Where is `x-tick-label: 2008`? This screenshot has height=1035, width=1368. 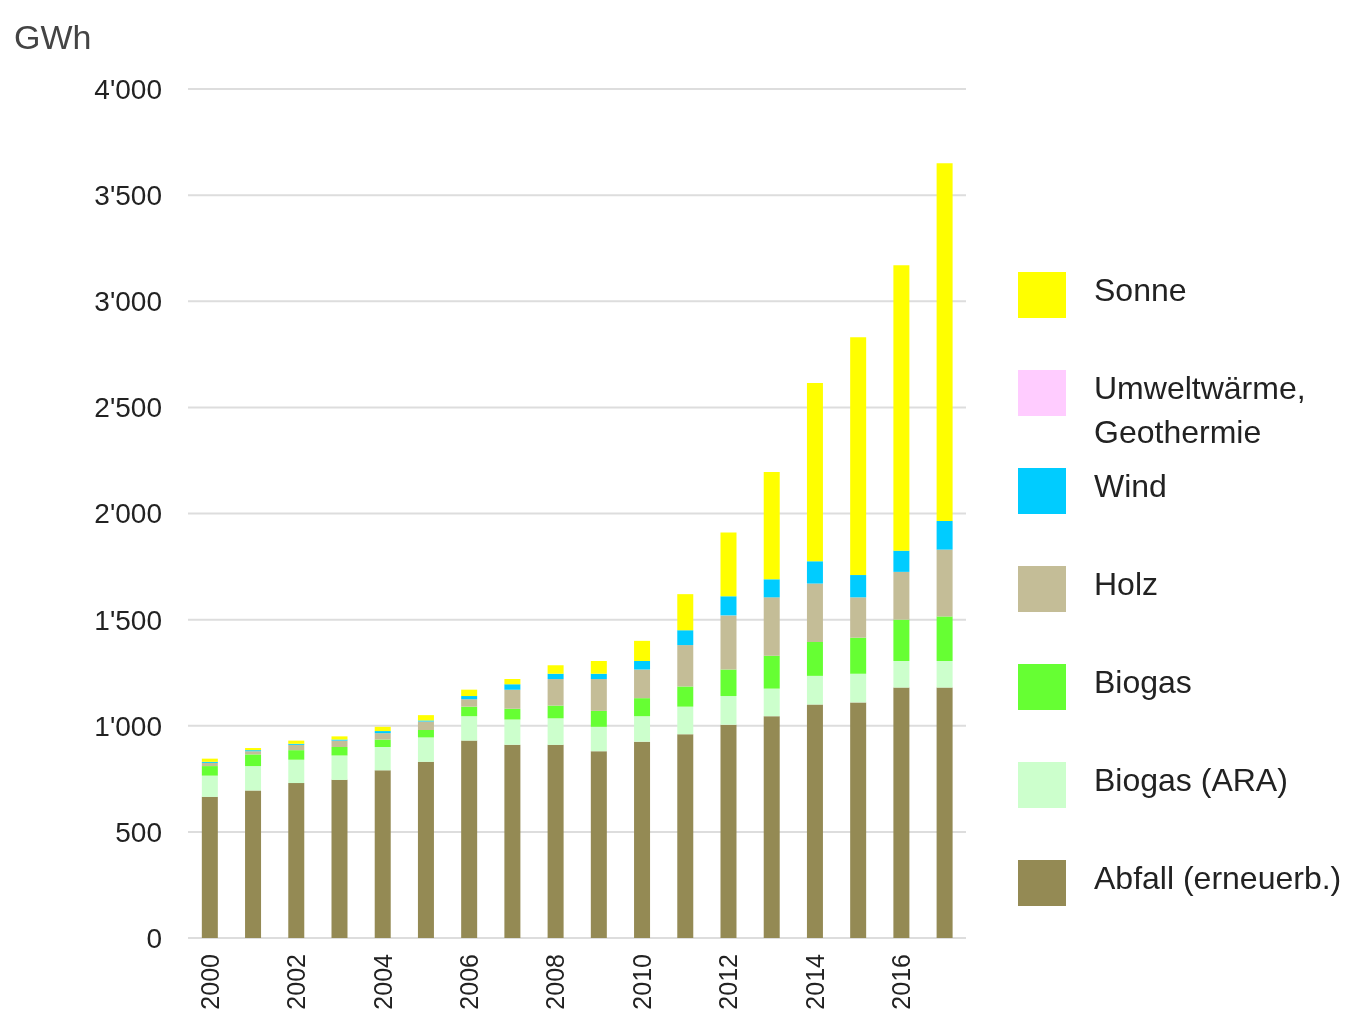
x-tick-label: 2008 is located at coordinates (555, 982).